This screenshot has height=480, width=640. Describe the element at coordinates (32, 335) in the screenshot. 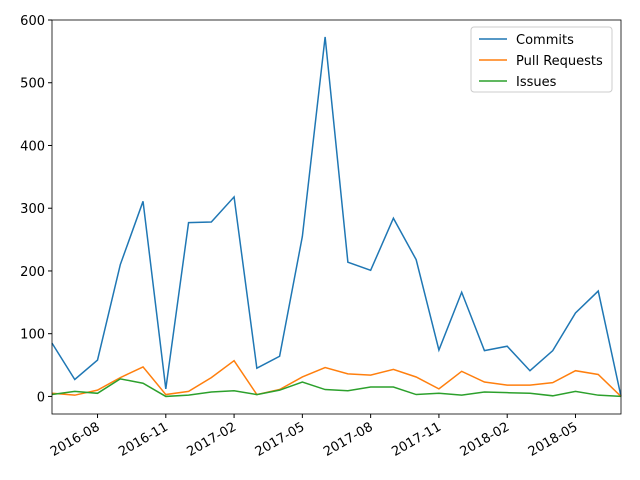

I see `y-tick-label: 100` at that location.